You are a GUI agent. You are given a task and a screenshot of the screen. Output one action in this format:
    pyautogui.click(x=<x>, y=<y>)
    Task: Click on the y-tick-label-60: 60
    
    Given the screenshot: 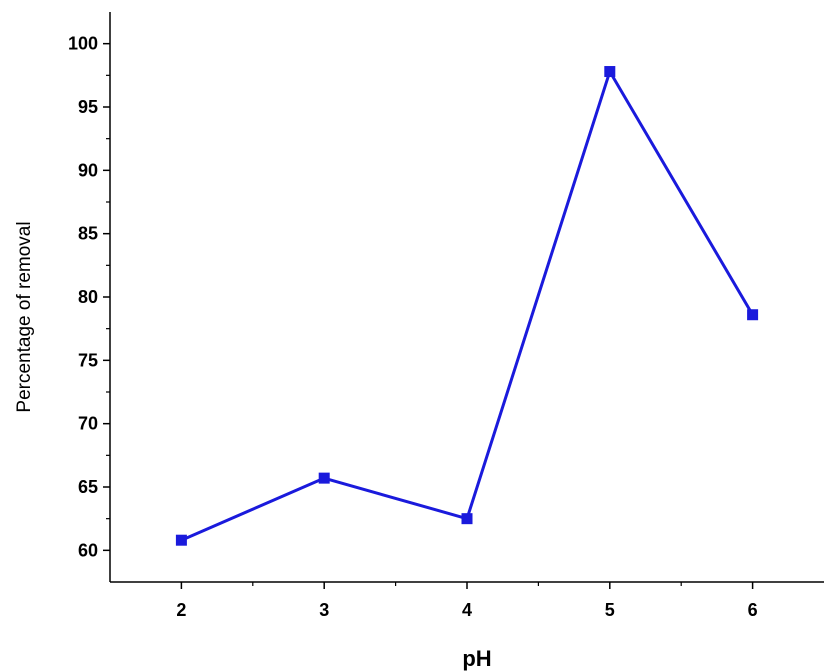 What is the action you would take?
    pyautogui.click(x=88, y=550)
    